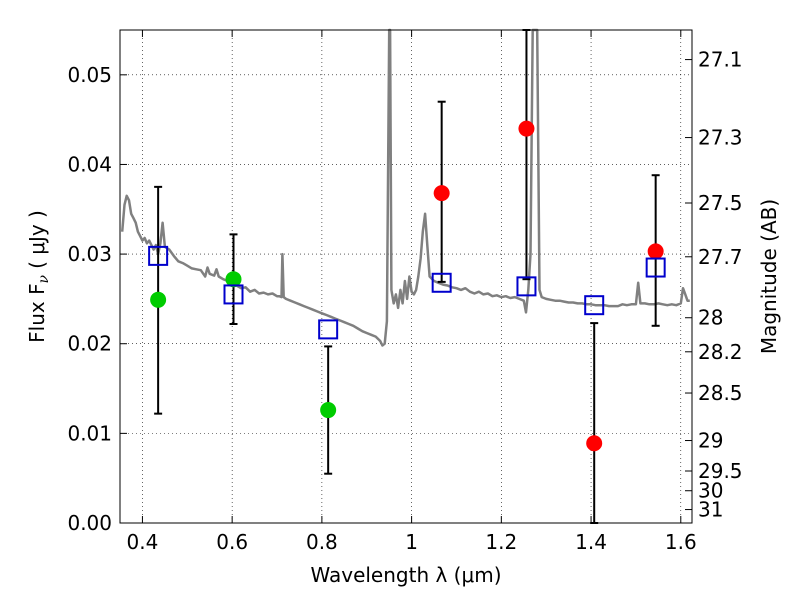 The image size is (800, 600). I want to click on y-tick-label: 0.04, so click(89, 164).